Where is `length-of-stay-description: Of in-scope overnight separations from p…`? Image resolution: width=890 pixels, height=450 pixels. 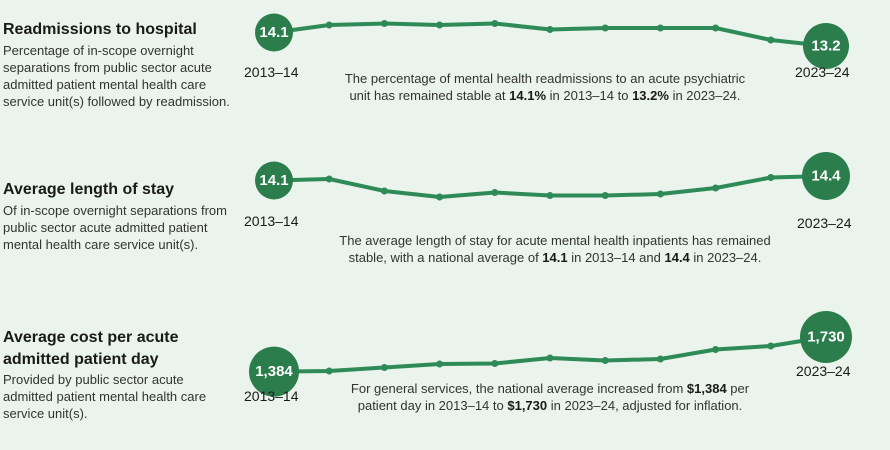 length-of-stay-description: Of in-scope overnight separations from p… is located at coordinates (115, 227).